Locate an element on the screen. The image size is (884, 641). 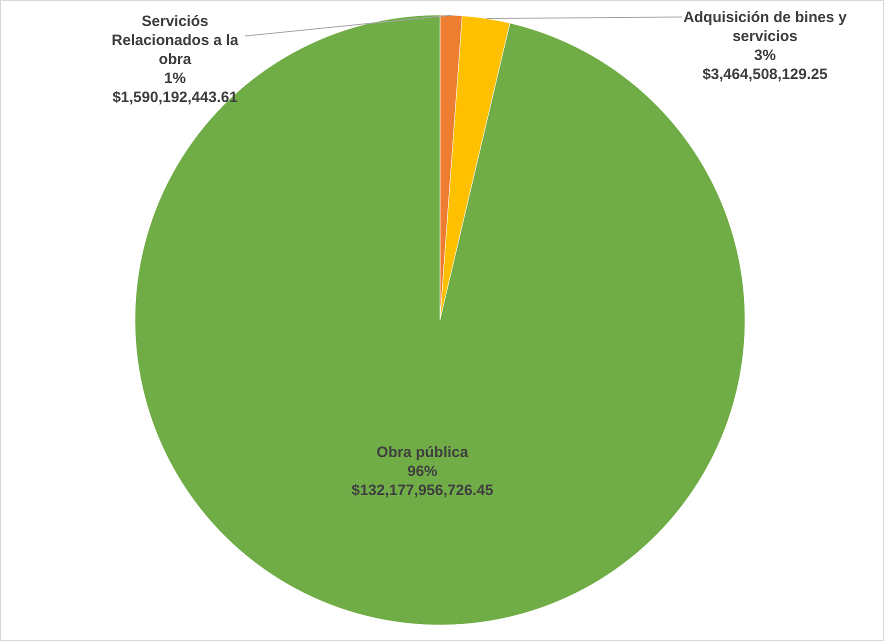
data-label: 96% $132,177,956,726.45 is located at coordinates (422, 480).